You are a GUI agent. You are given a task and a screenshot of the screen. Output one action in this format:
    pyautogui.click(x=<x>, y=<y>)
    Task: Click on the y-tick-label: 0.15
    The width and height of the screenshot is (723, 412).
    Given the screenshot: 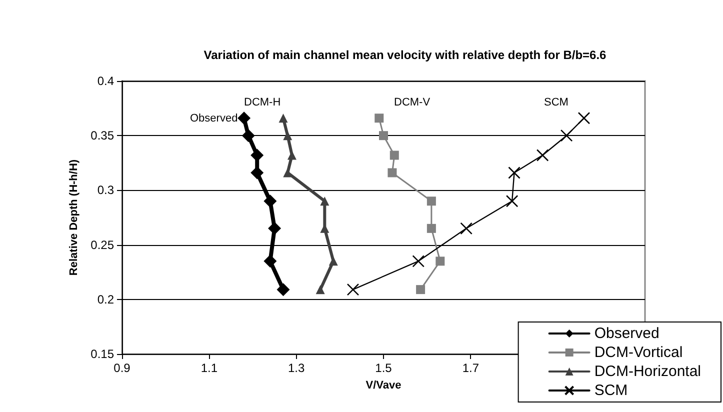 What is the action you would take?
    pyautogui.click(x=102, y=354)
    